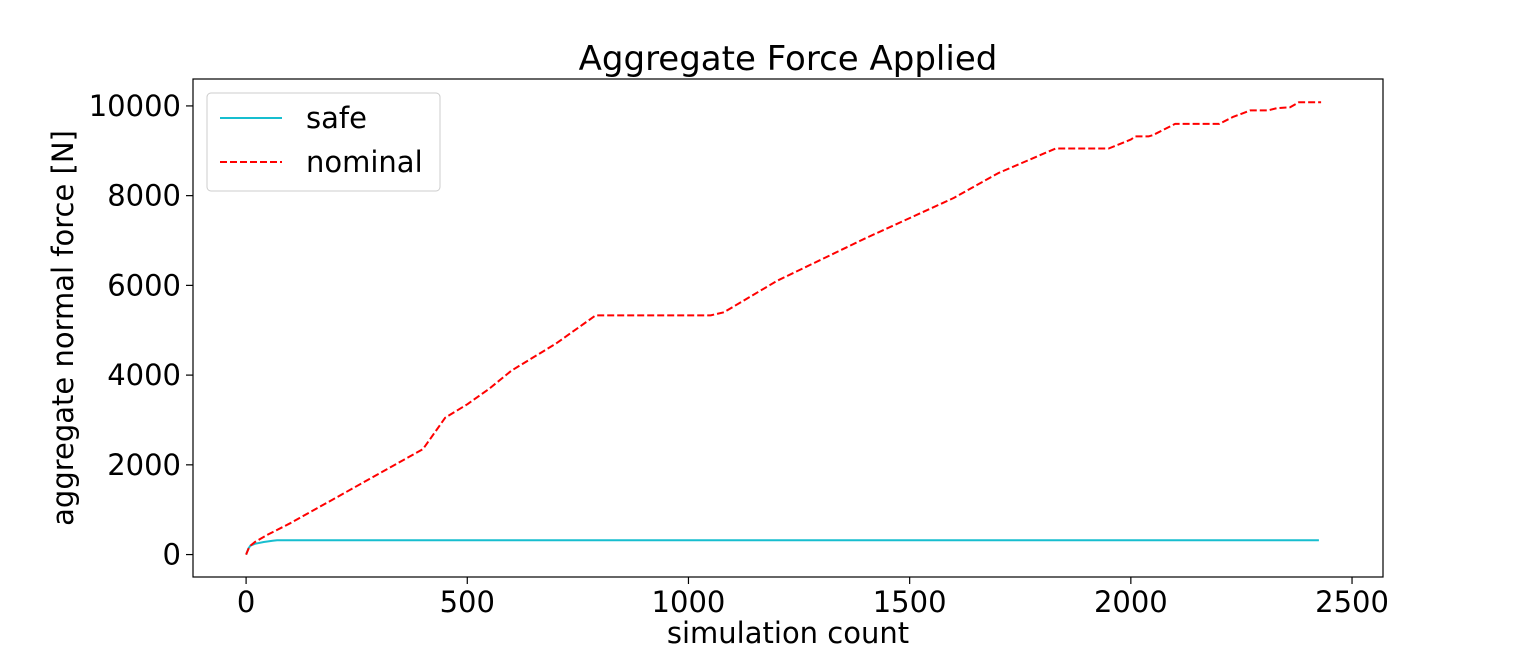  What do you see at coordinates (336, 118) in the screenshot?
I see `legend-label-safe: safe` at bounding box center [336, 118].